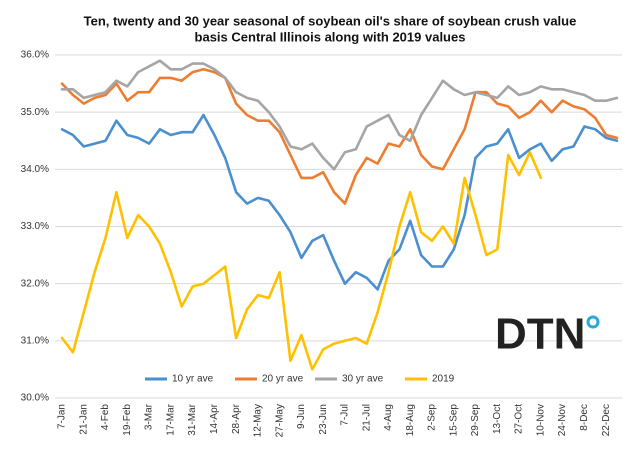 This screenshot has width=640, height=465. I want to click on legend-item: 2019, so click(430, 379).